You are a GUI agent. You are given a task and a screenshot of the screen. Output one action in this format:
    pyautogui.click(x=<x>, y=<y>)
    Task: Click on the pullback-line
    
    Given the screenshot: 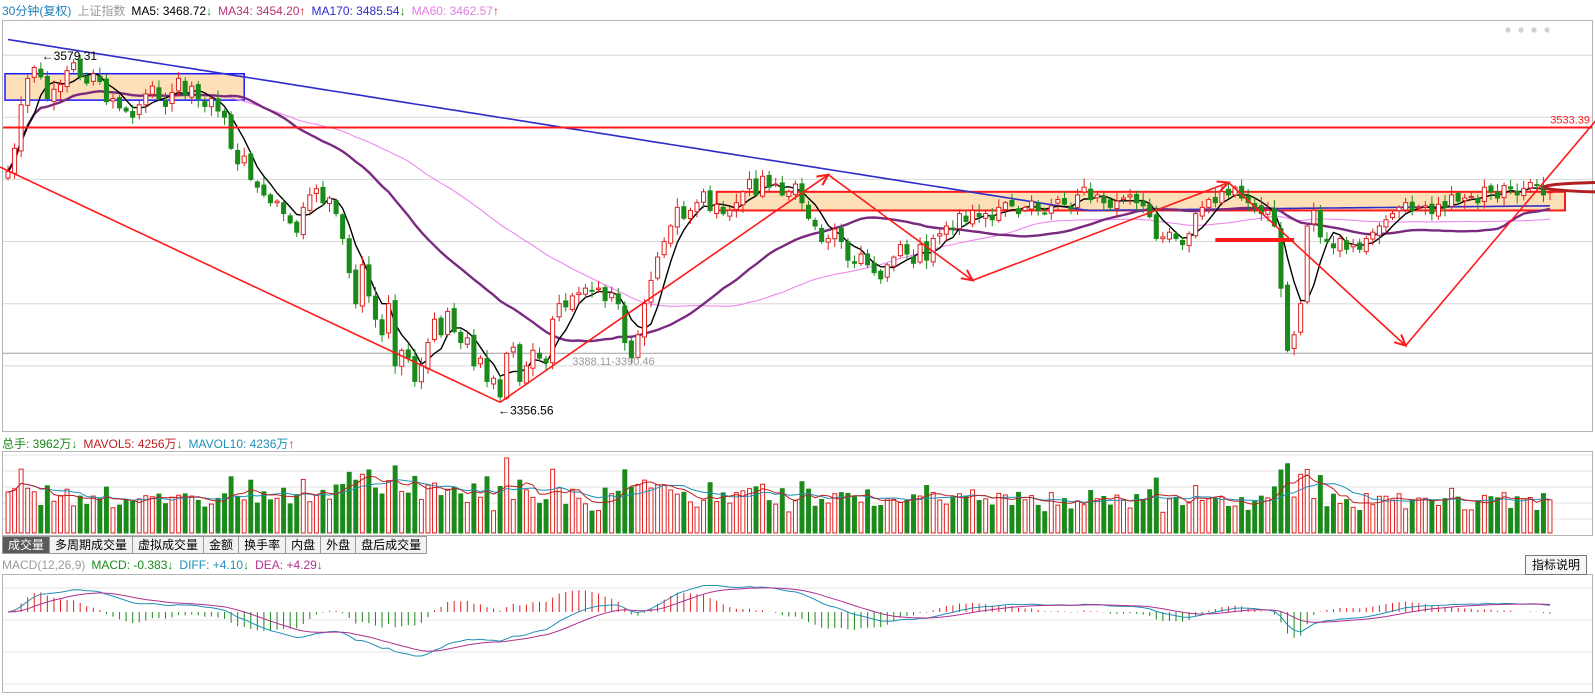 What is the action you would take?
    pyautogui.click(x=900, y=228)
    